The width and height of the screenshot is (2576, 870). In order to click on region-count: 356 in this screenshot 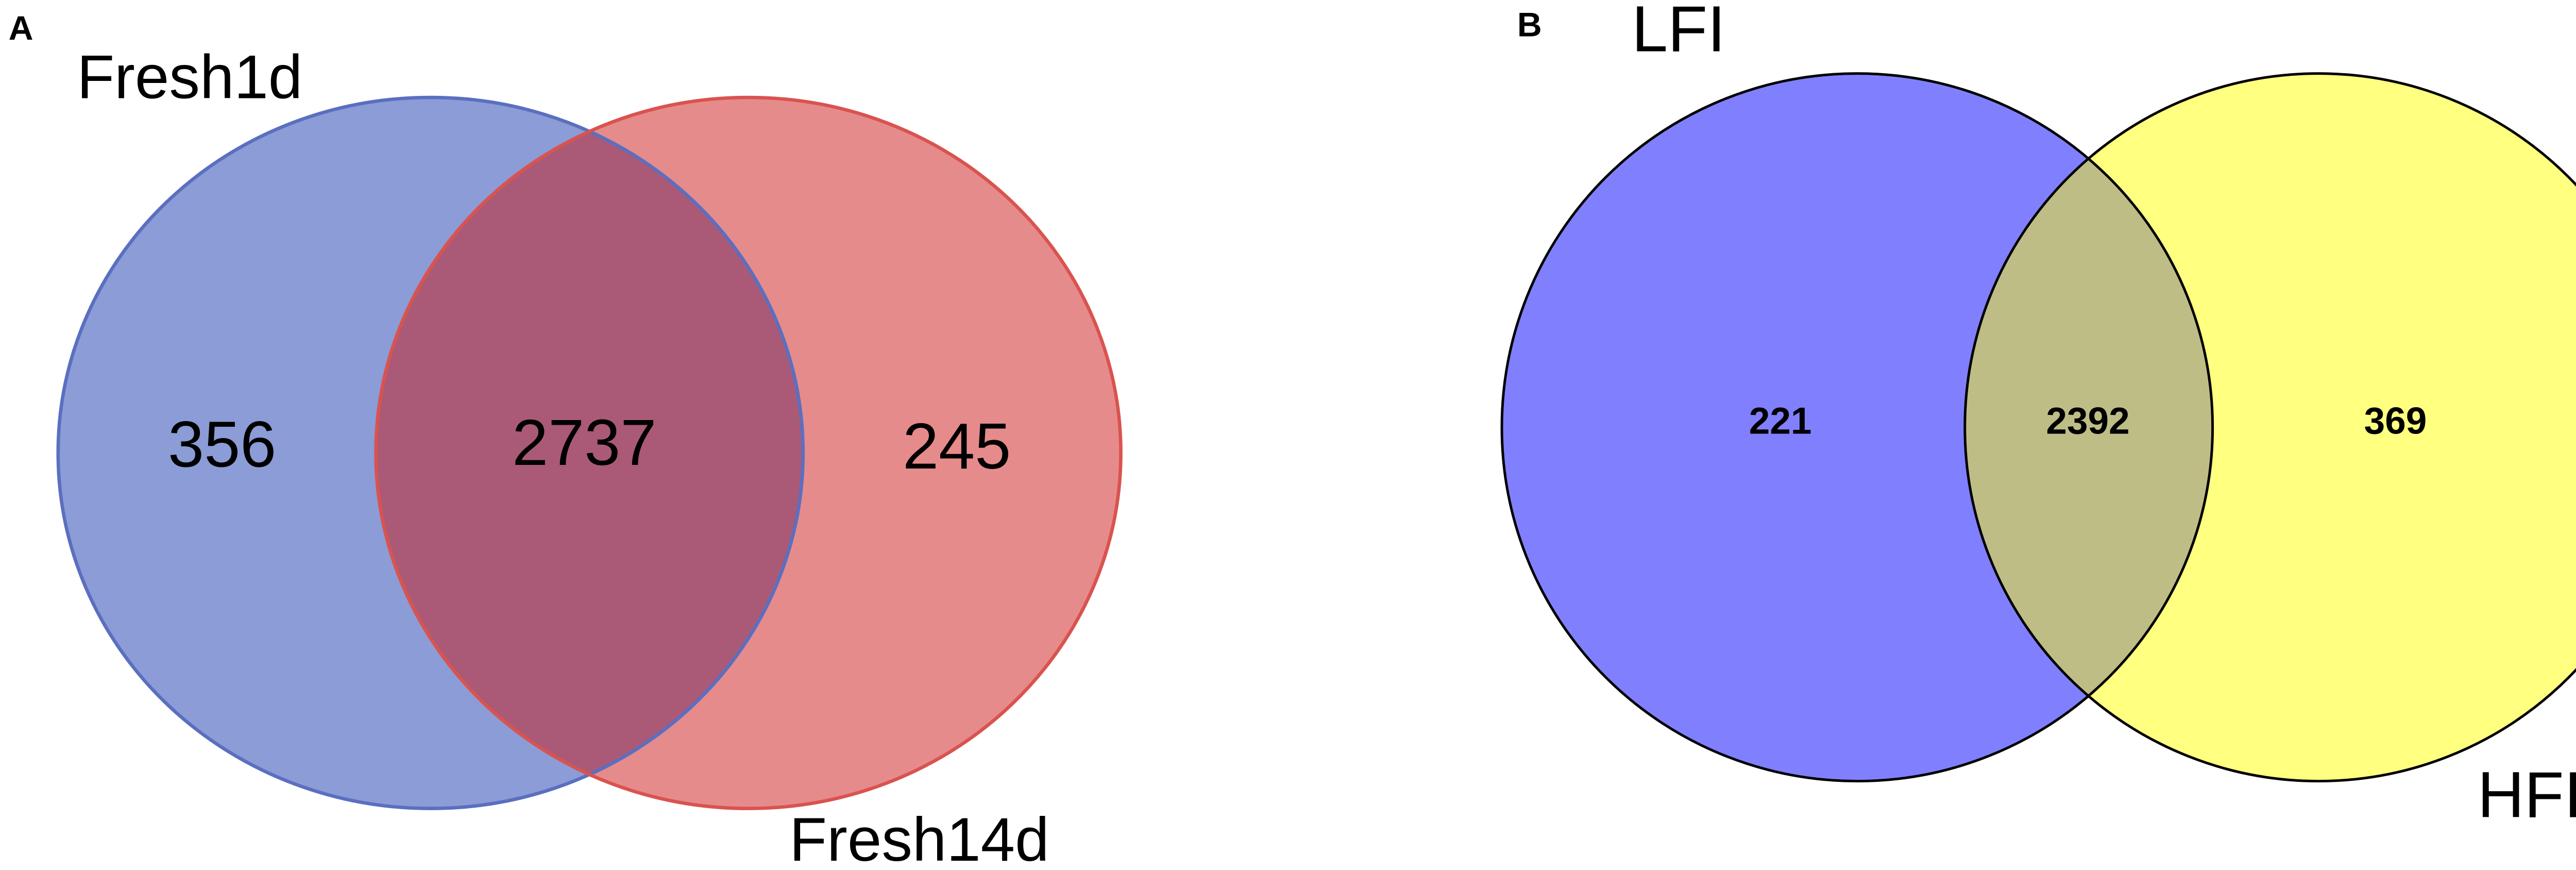, I will do `click(222, 444)`.